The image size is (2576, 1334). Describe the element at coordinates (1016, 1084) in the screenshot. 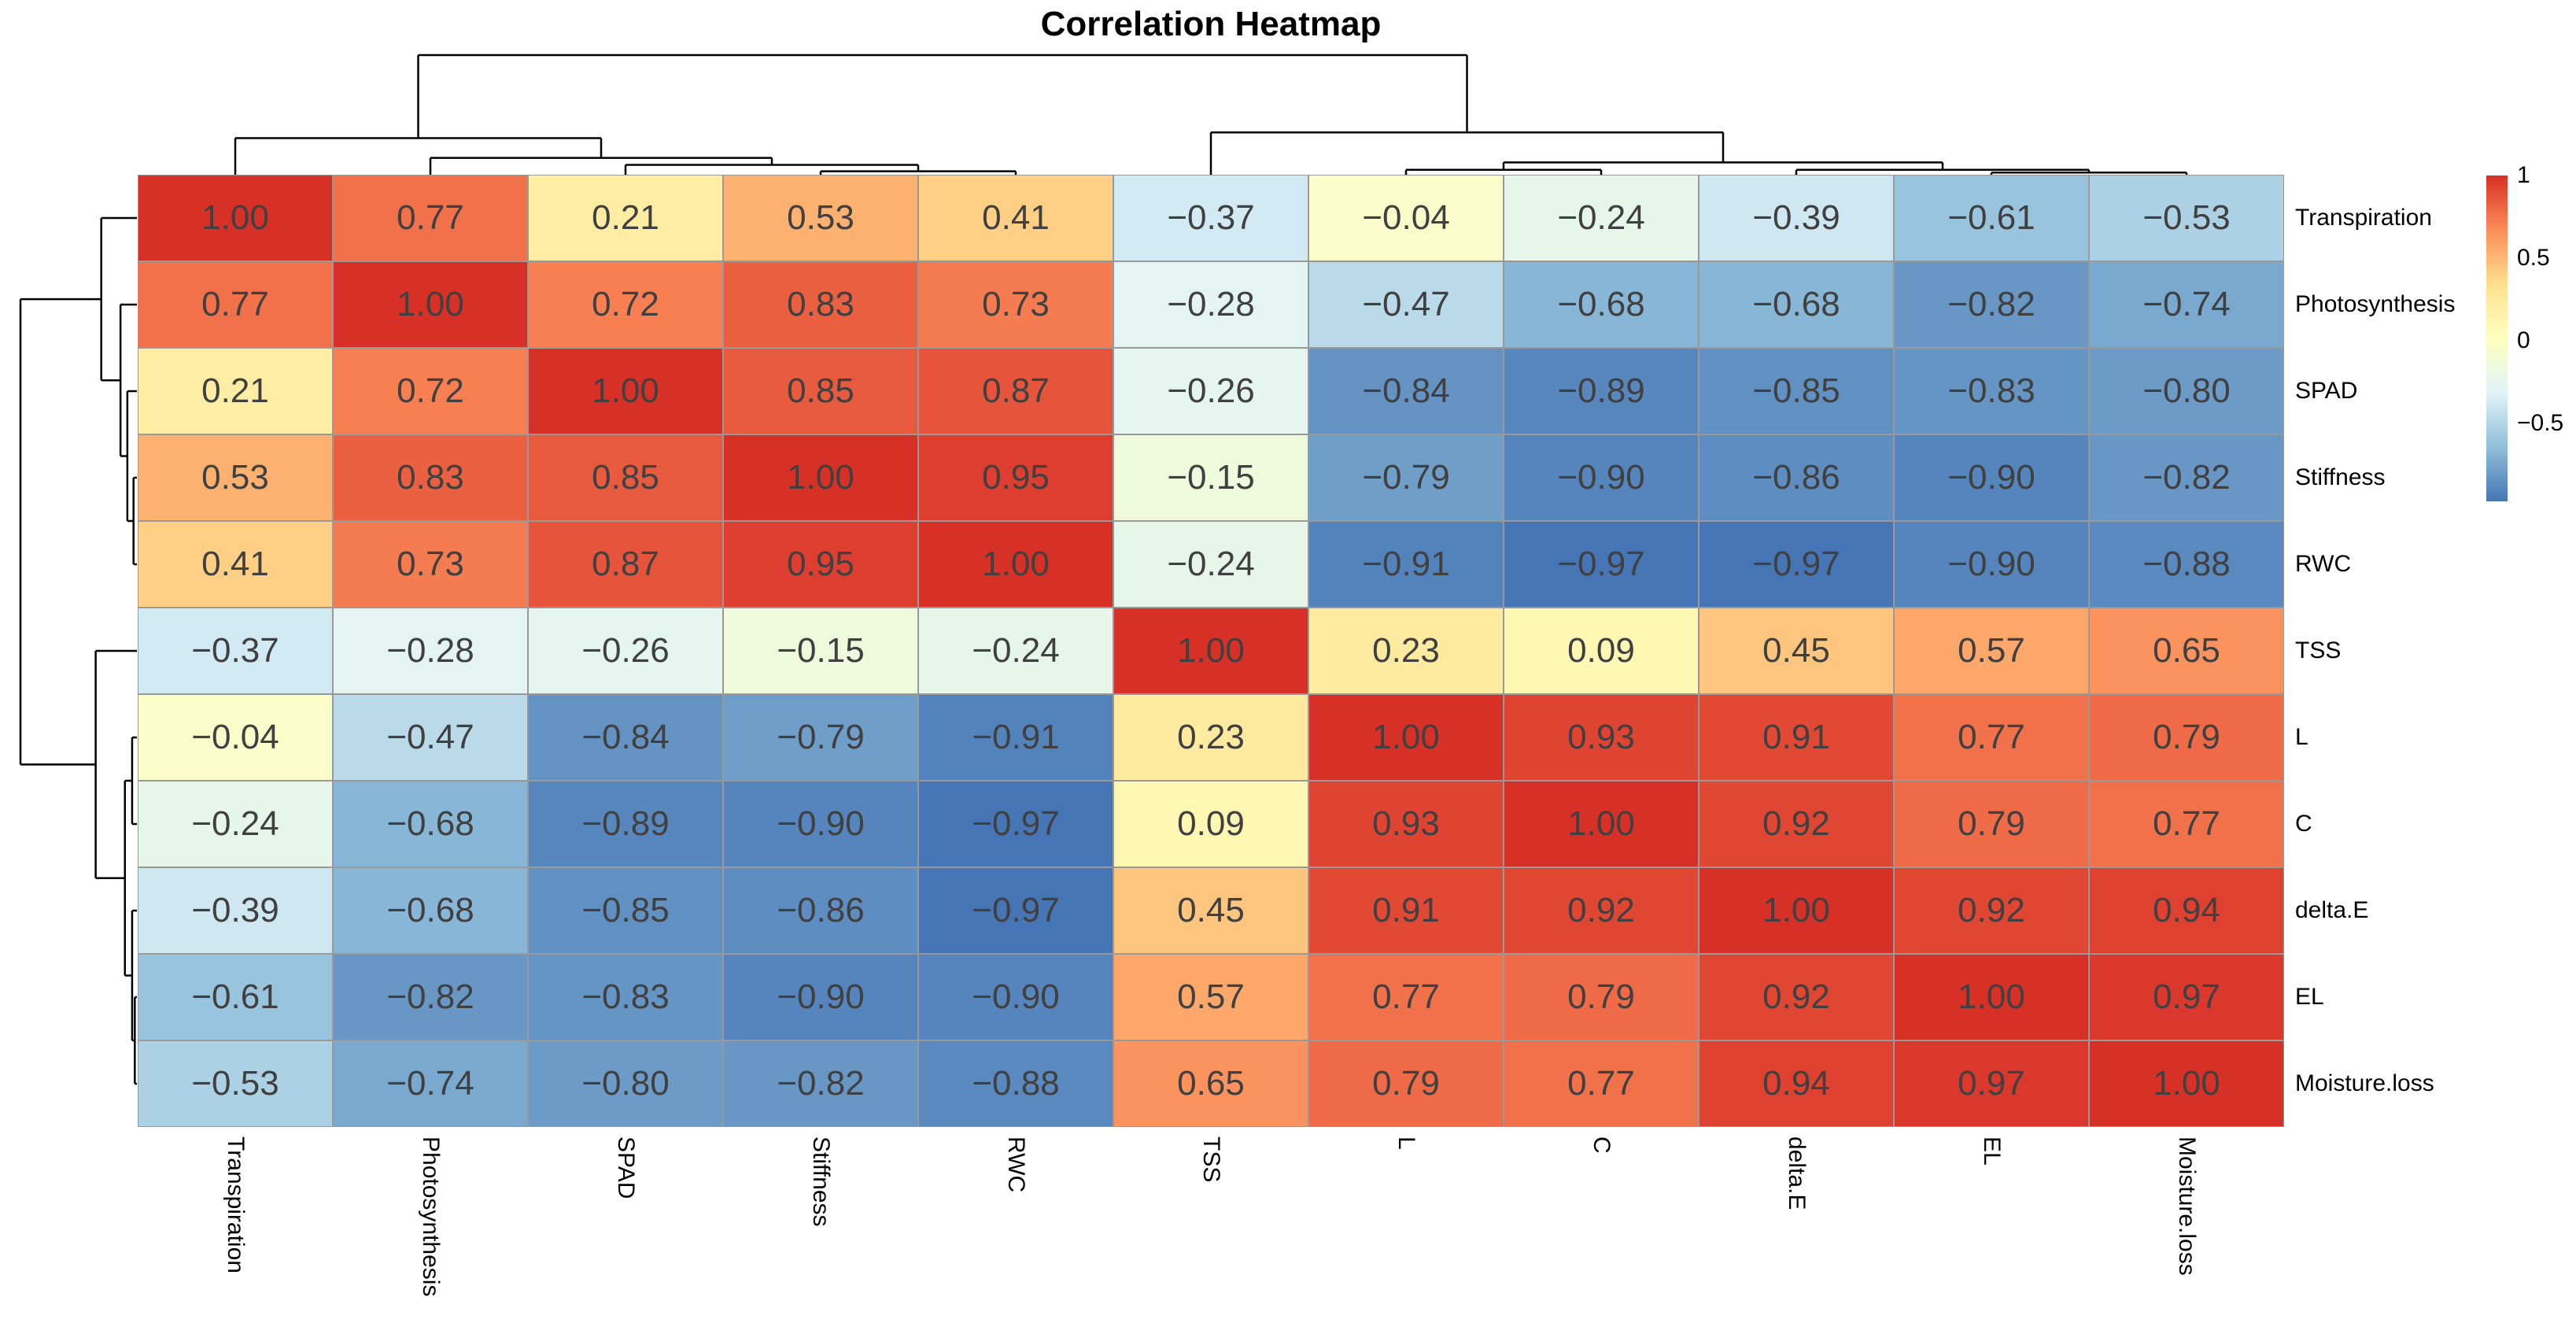

I see `heatmap-cell: −0.88` at that location.